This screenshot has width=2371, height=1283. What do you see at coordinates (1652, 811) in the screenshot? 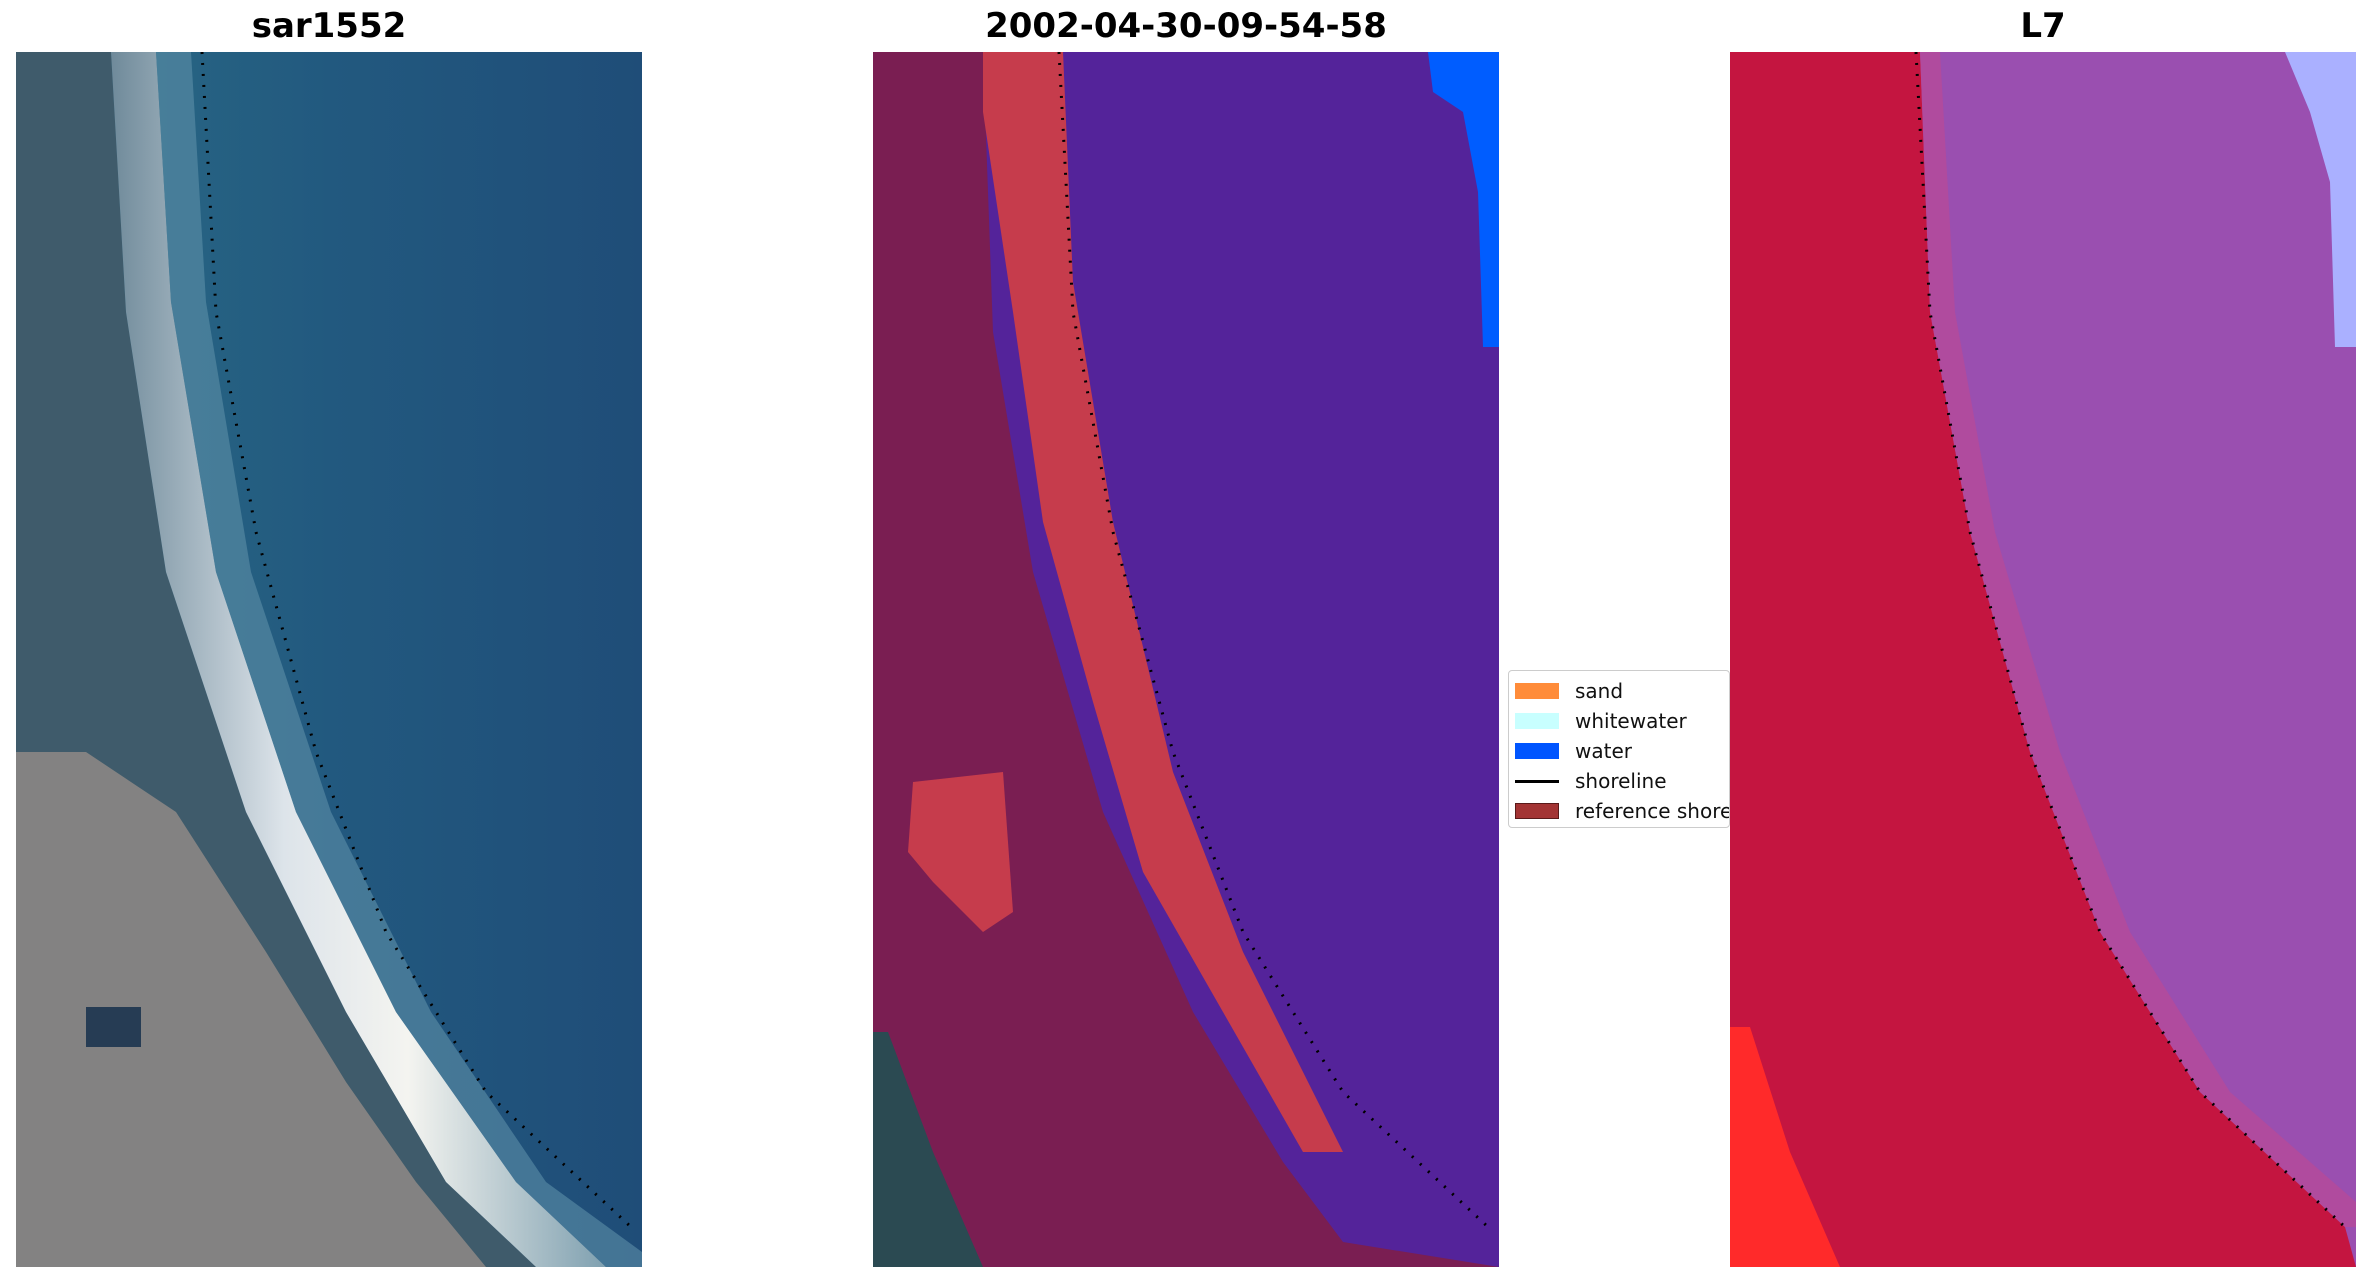
I see `legend-label-reference-shoreline: reference shoreline` at bounding box center [1652, 811].